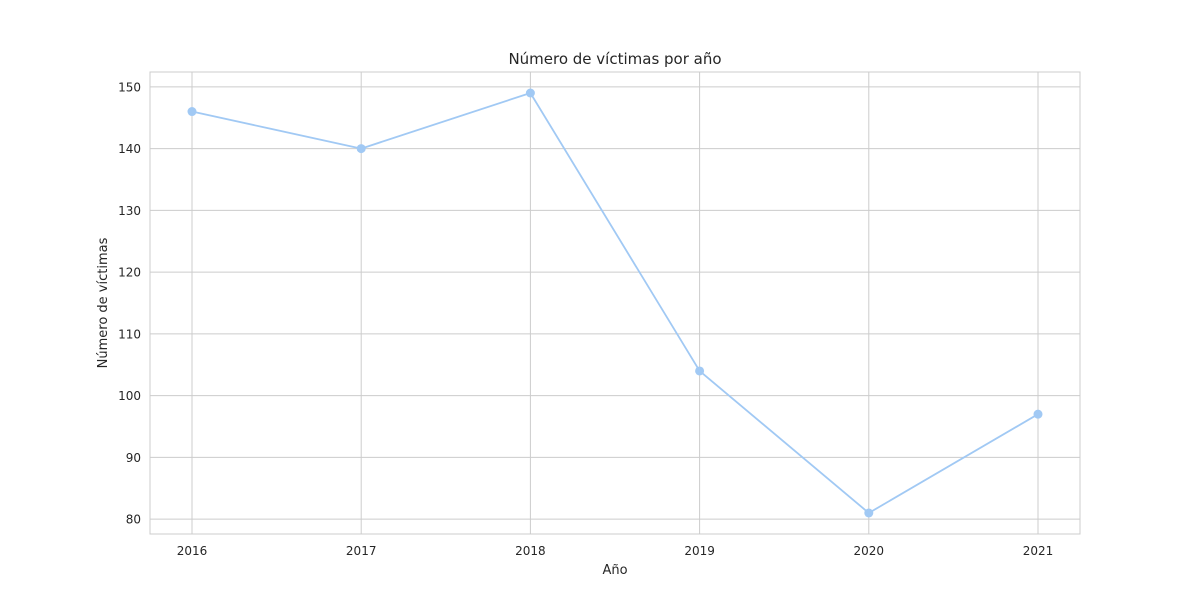 The height and width of the screenshot is (600, 1200). I want to click on x-axis-label: Año, so click(614, 570).